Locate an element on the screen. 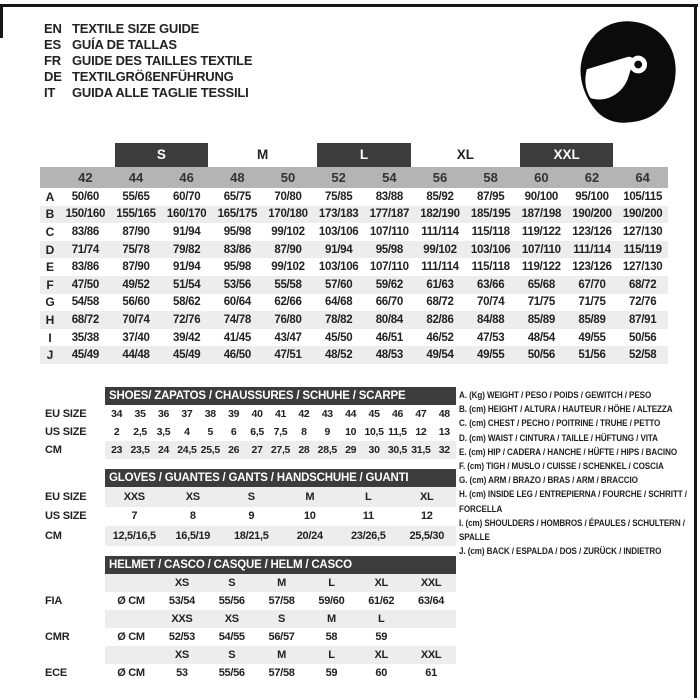 The height and width of the screenshot is (700, 700). helmet-data-row: ECE Ø CM 53 55/56 57/58 59 60 61 is located at coordinates (248, 673).